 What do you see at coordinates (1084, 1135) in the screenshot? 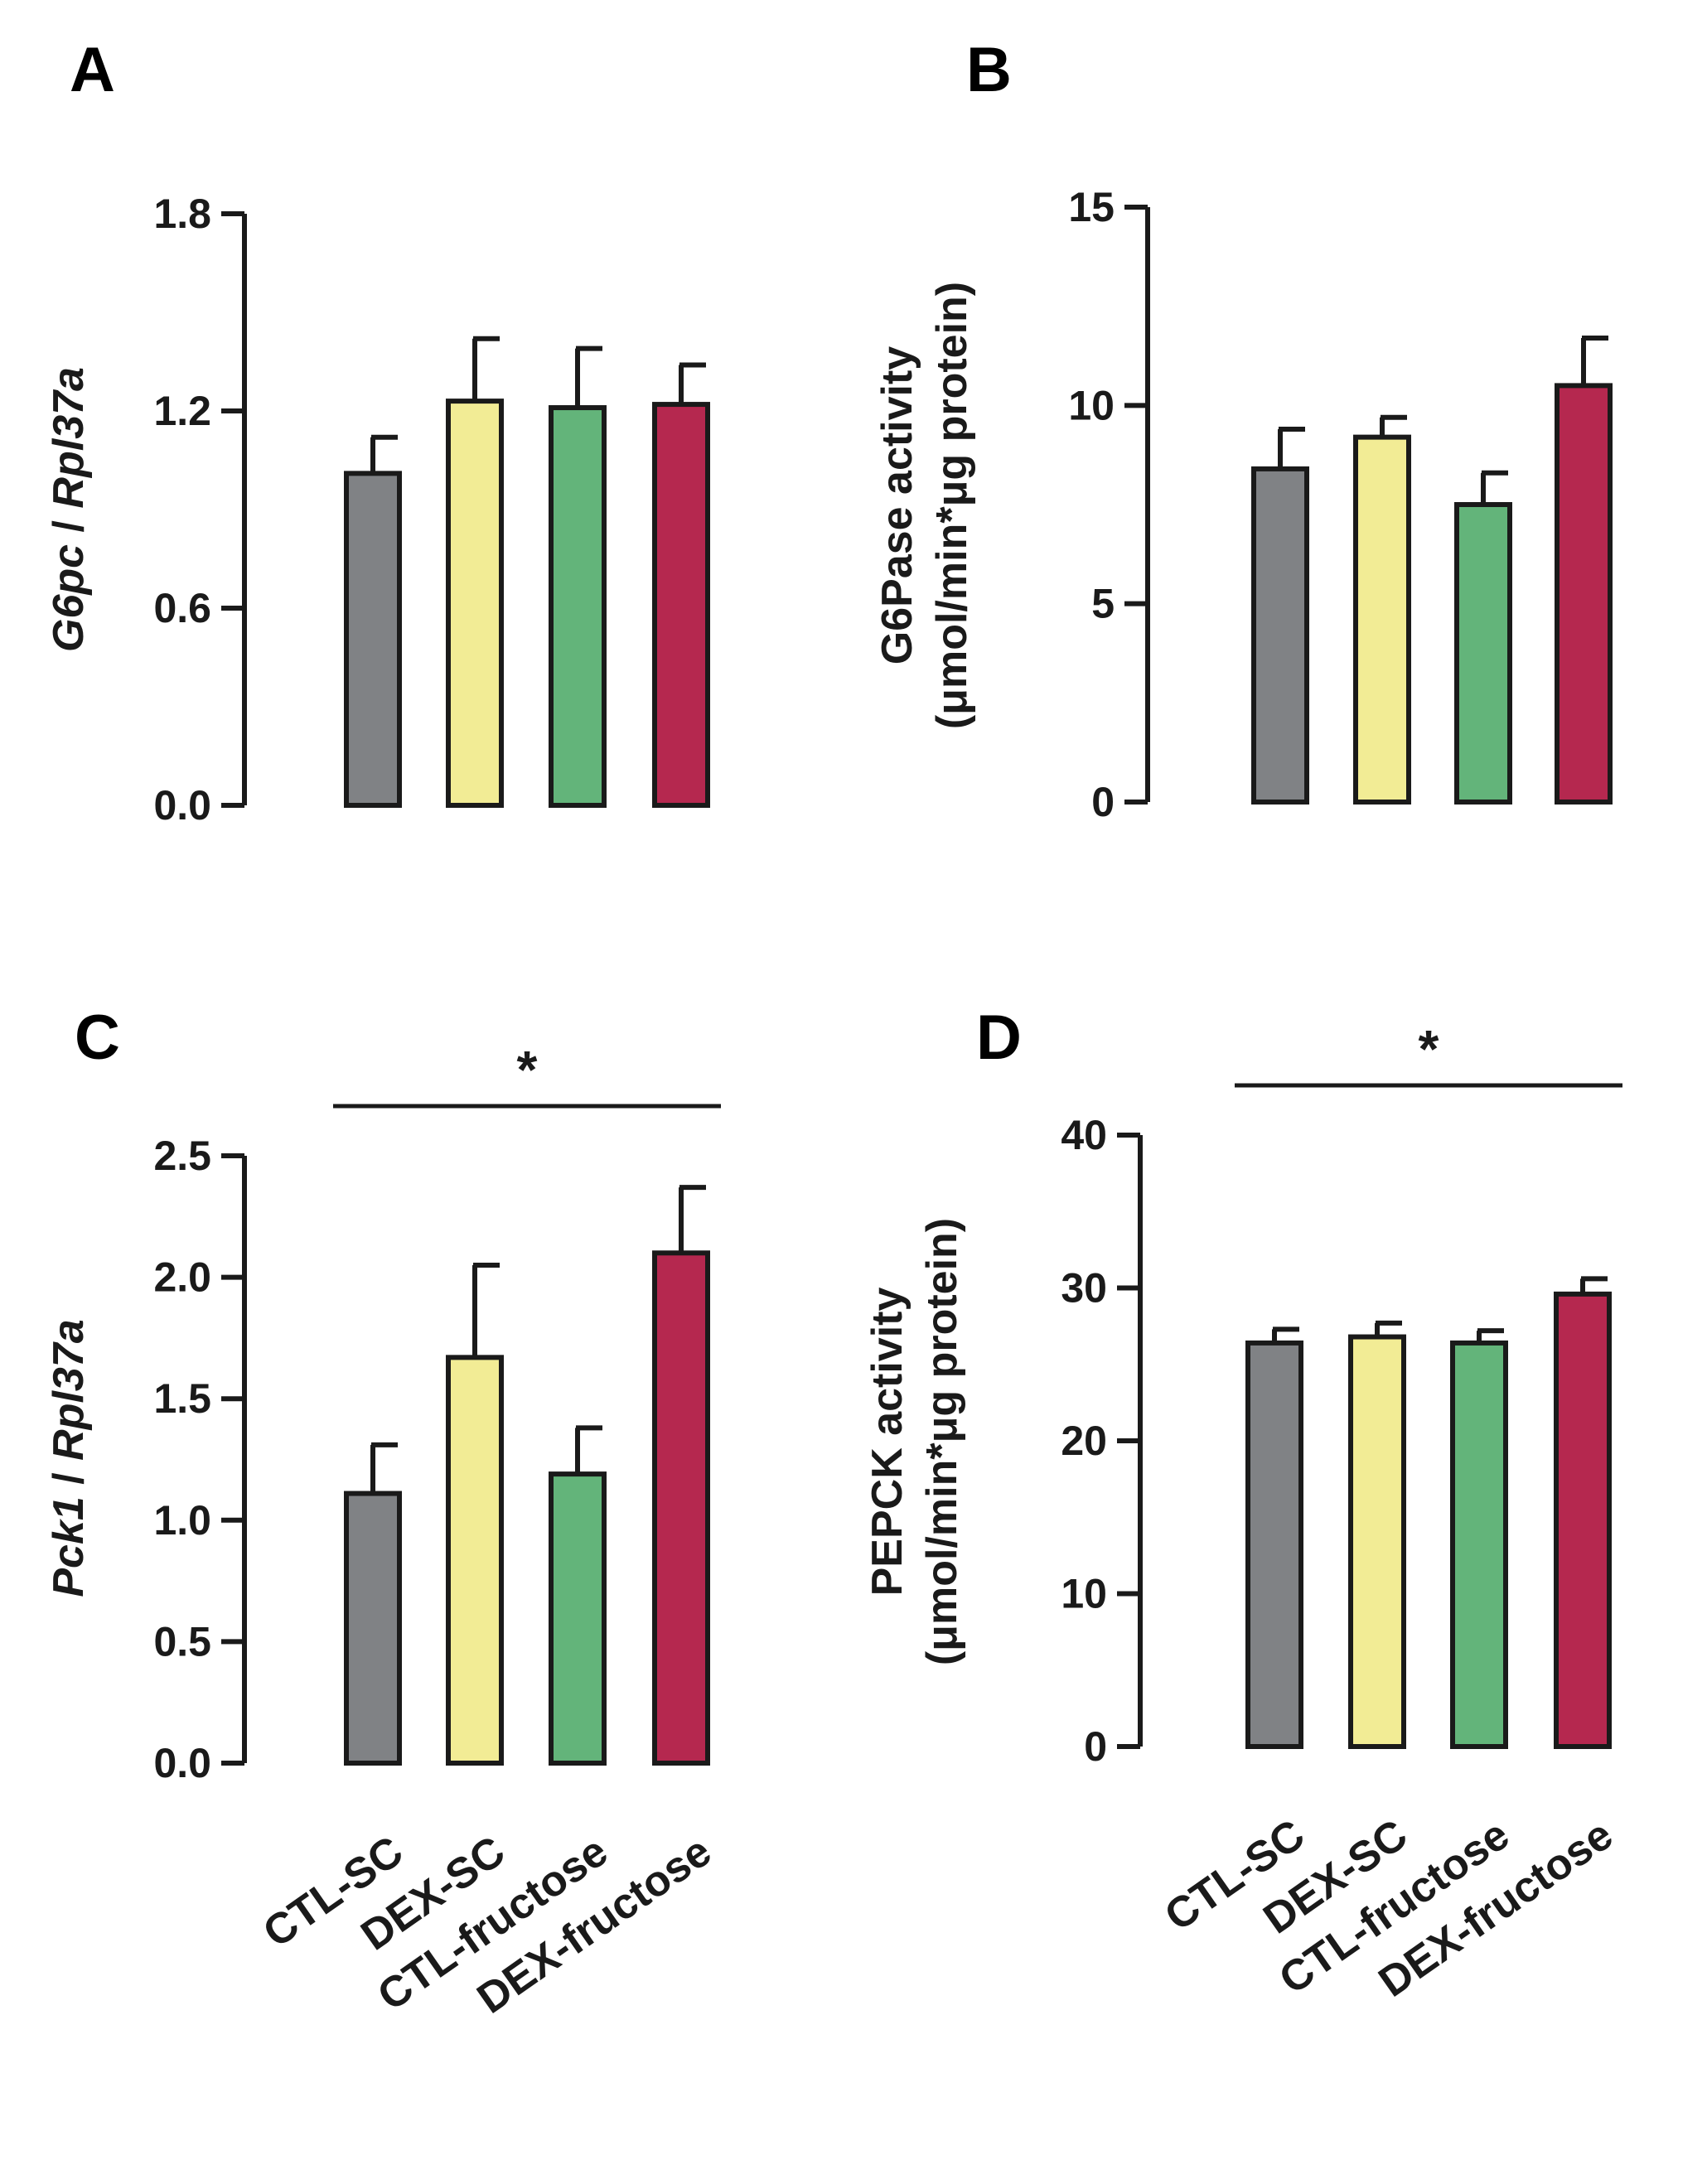
I see `panel-d-y-tick-label: 40` at bounding box center [1084, 1135].